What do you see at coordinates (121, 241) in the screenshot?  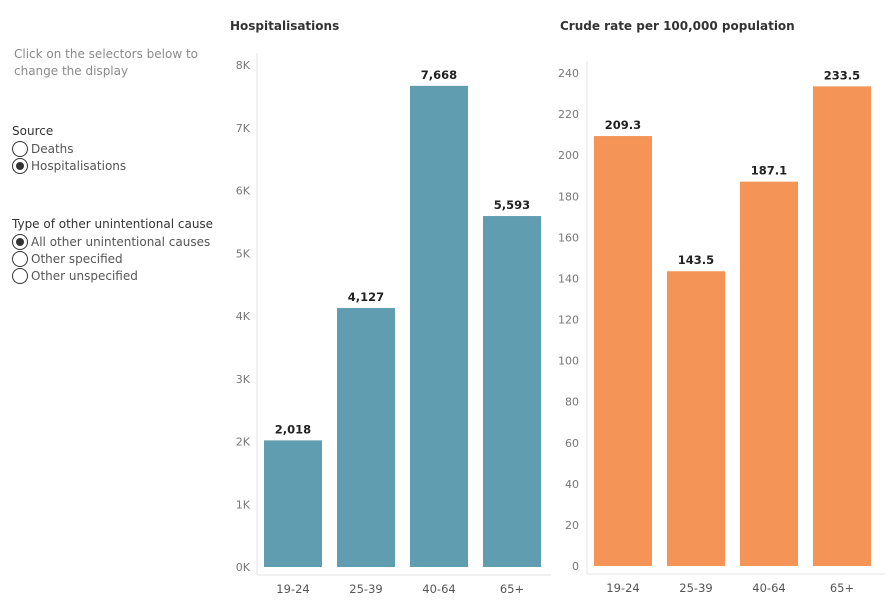 I see `cause-option-label: All other unintentional causes` at bounding box center [121, 241].